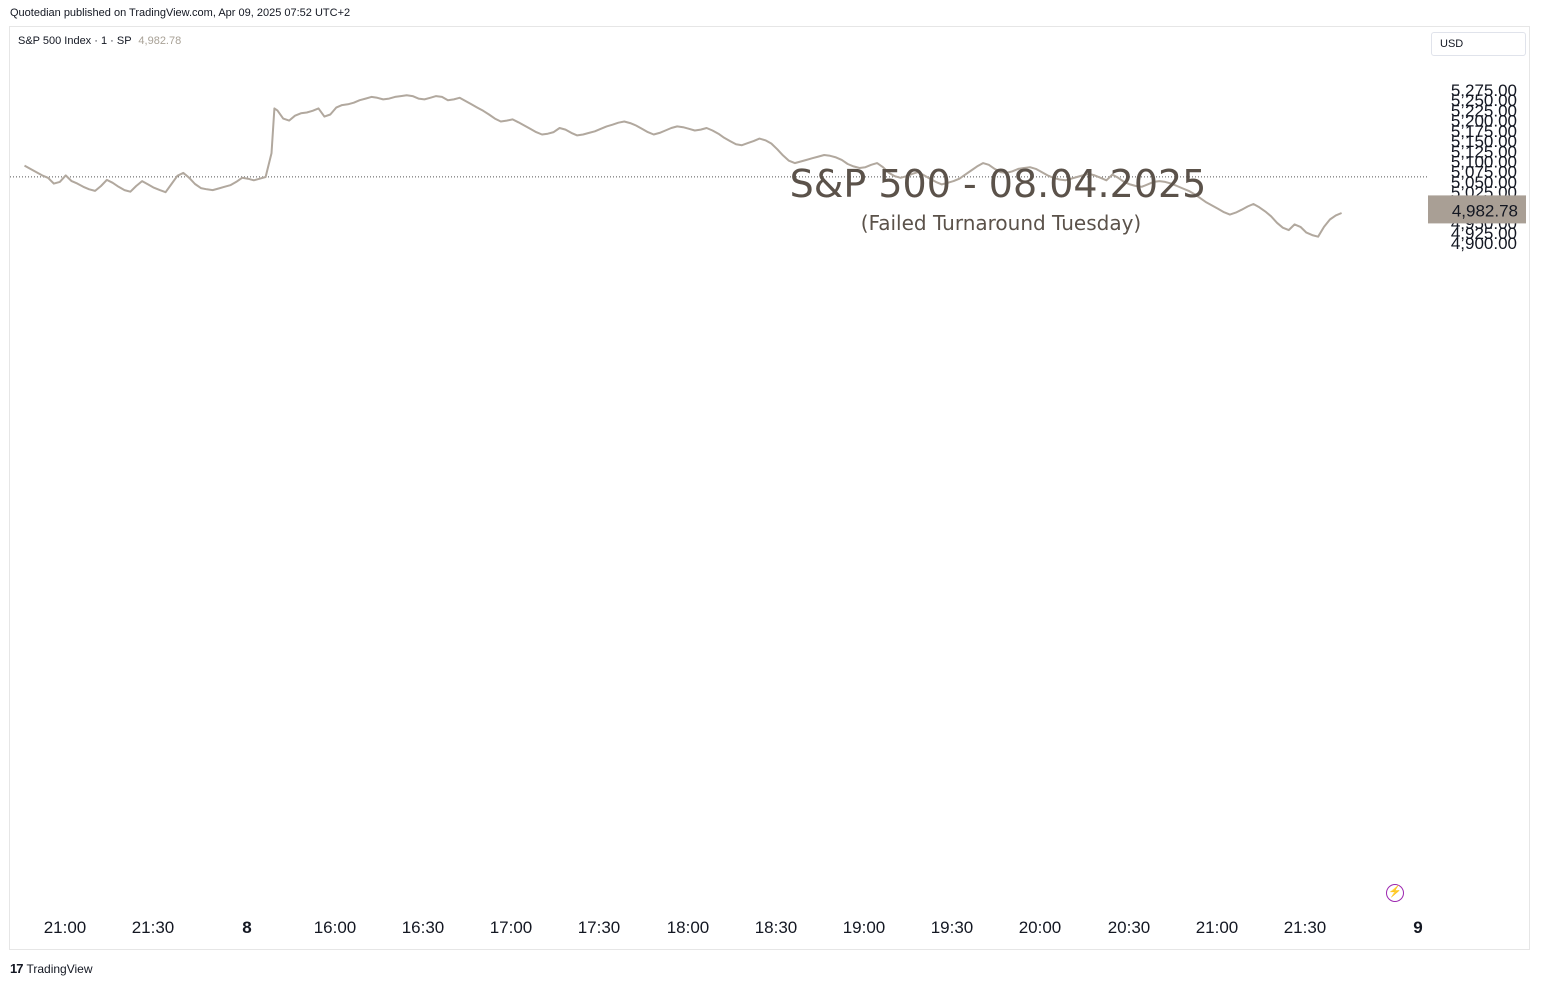 The height and width of the screenshot is (986, 1541). Describe the element at coordinates (1484, 233) in the screenshot. I see `y-tick-label: 4,925.00` at that location.